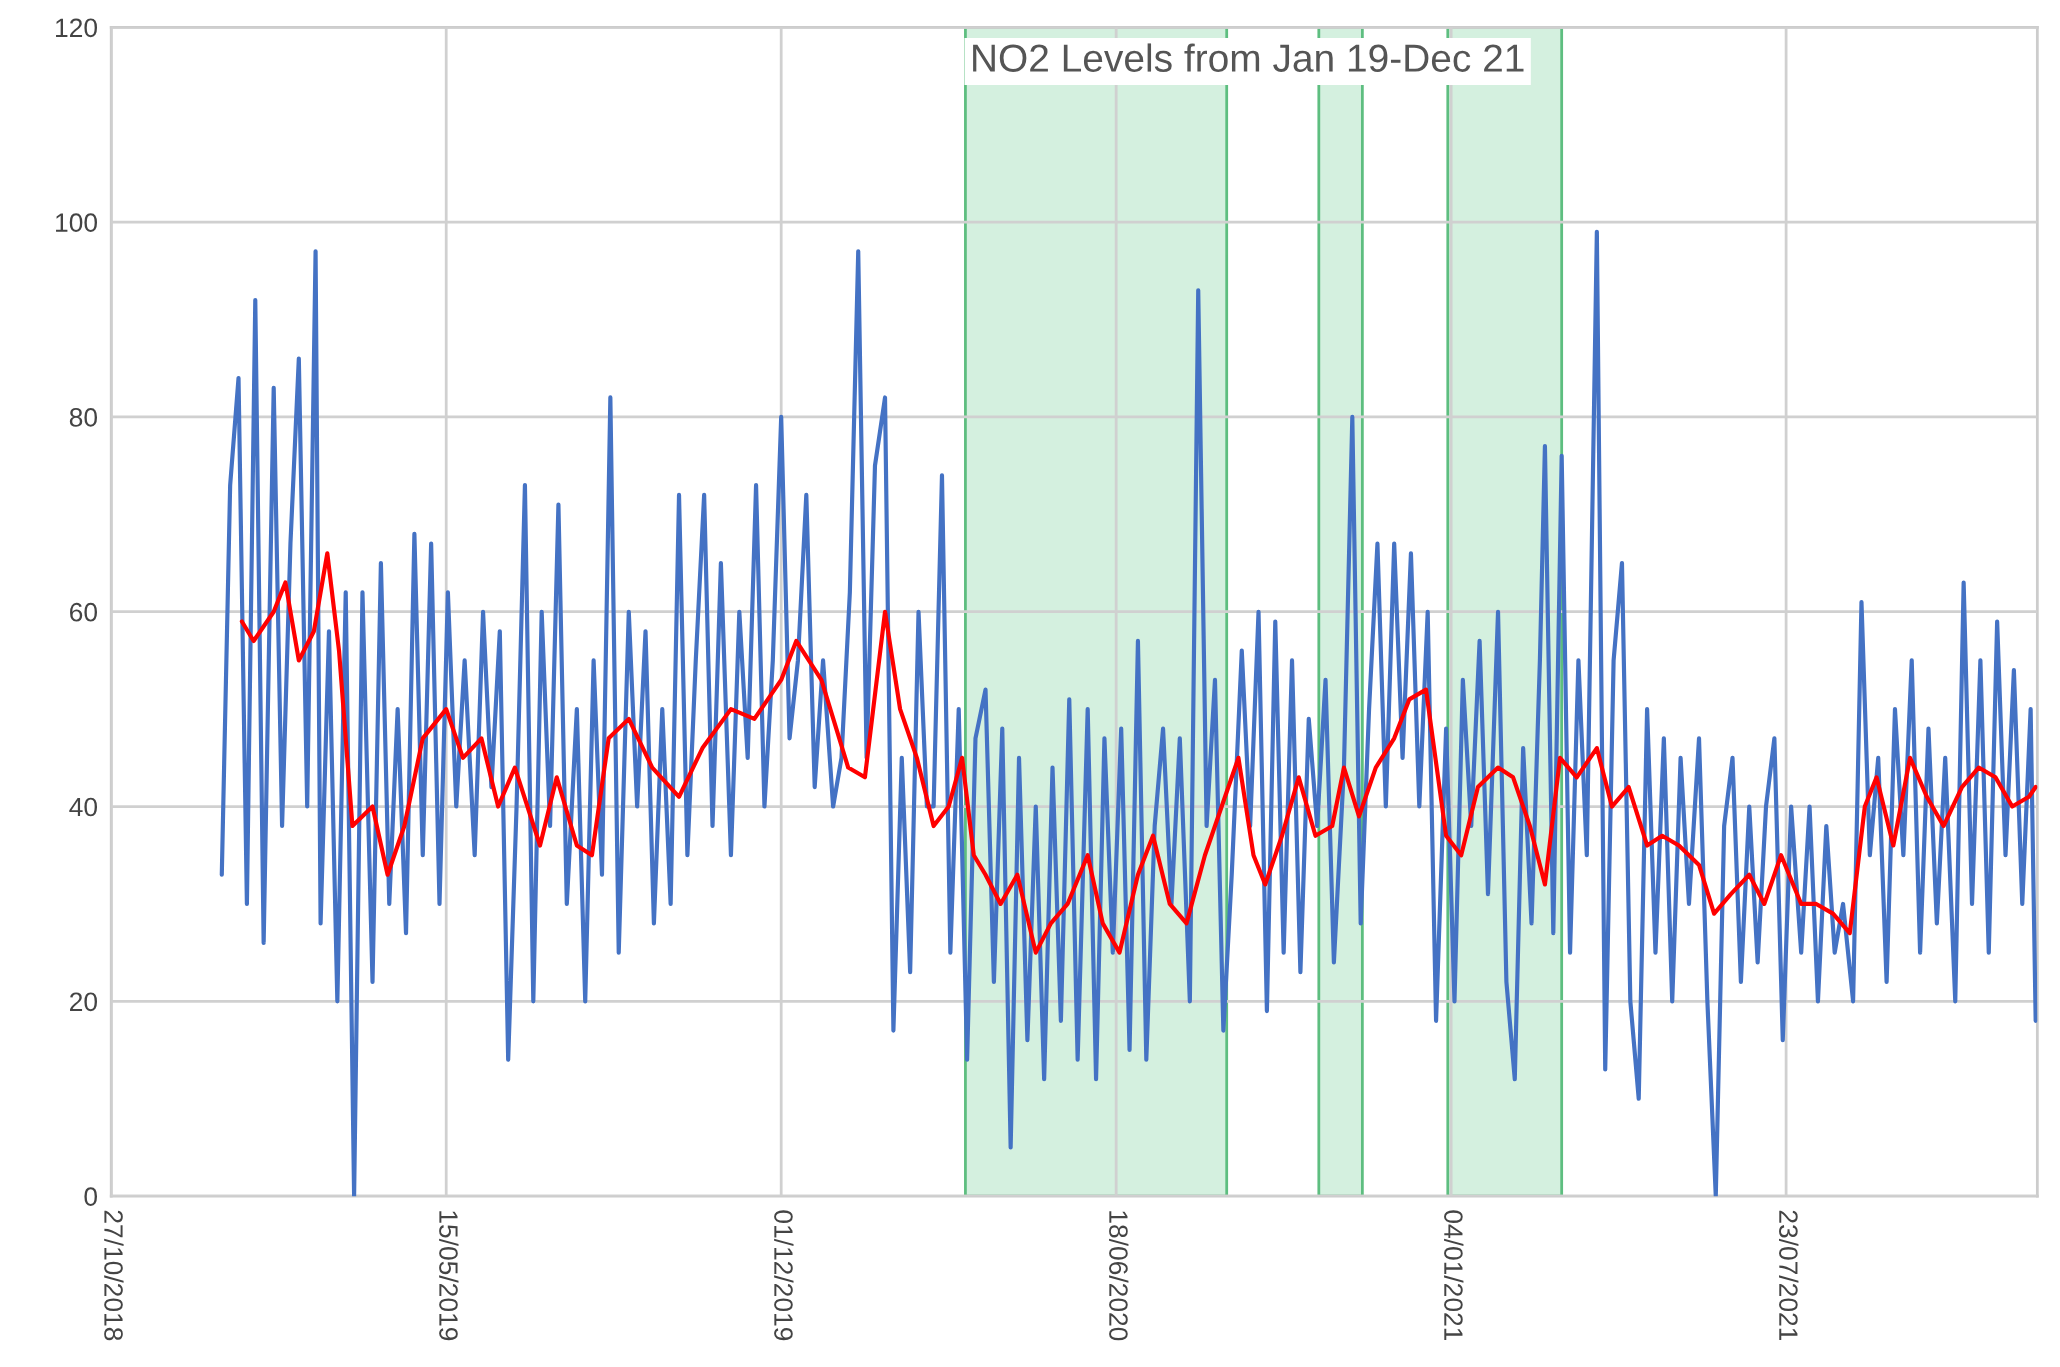 Image resolution: width=2060 pixels, height=1367 pixels. I want to click on y-tick-label: 0, so click(91, 1196).